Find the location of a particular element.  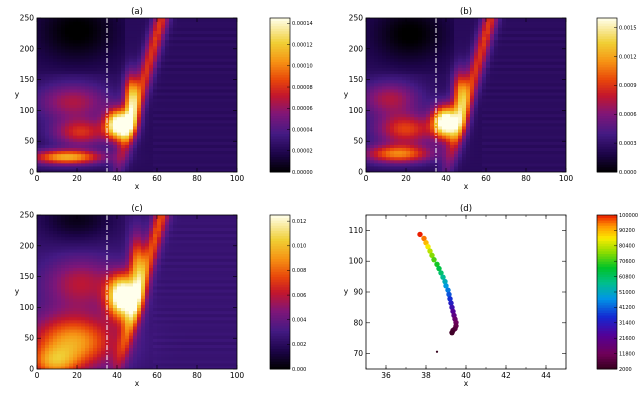

colorbar-tick-label: 0.00010 is located at coordinates (302, 67).